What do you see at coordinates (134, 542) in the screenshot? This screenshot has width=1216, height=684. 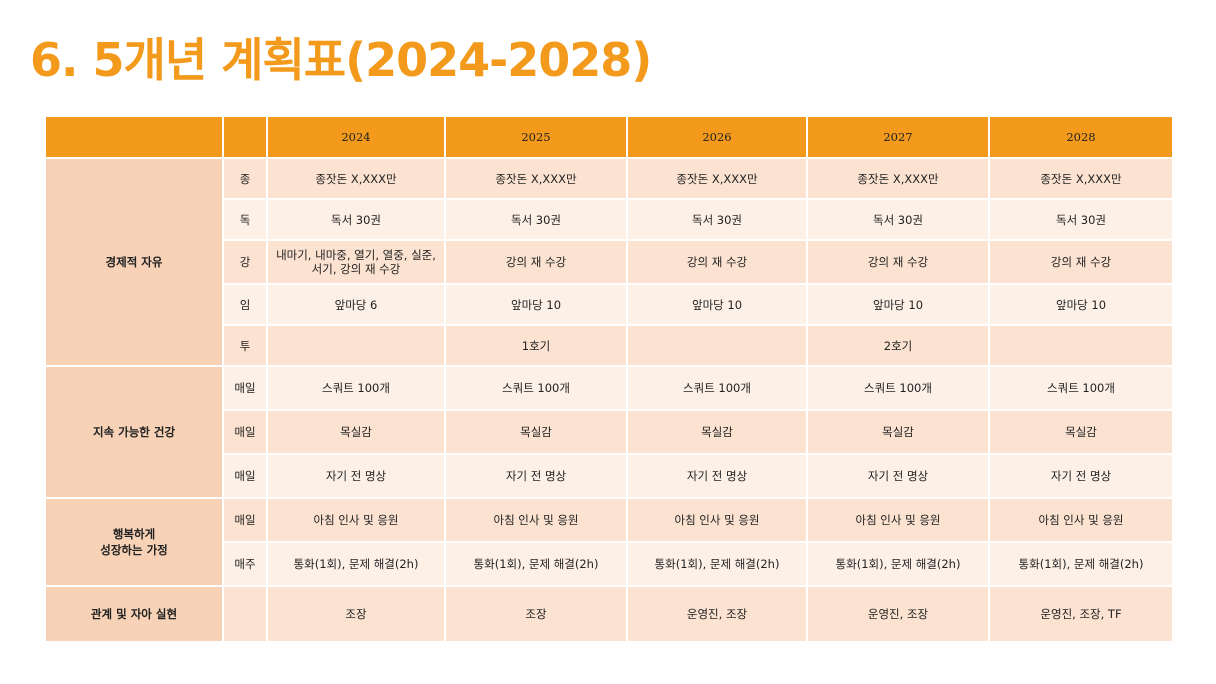 I see `category-happy-family: 행복하게 성장하는 가정` at bounding box center [134, 542].